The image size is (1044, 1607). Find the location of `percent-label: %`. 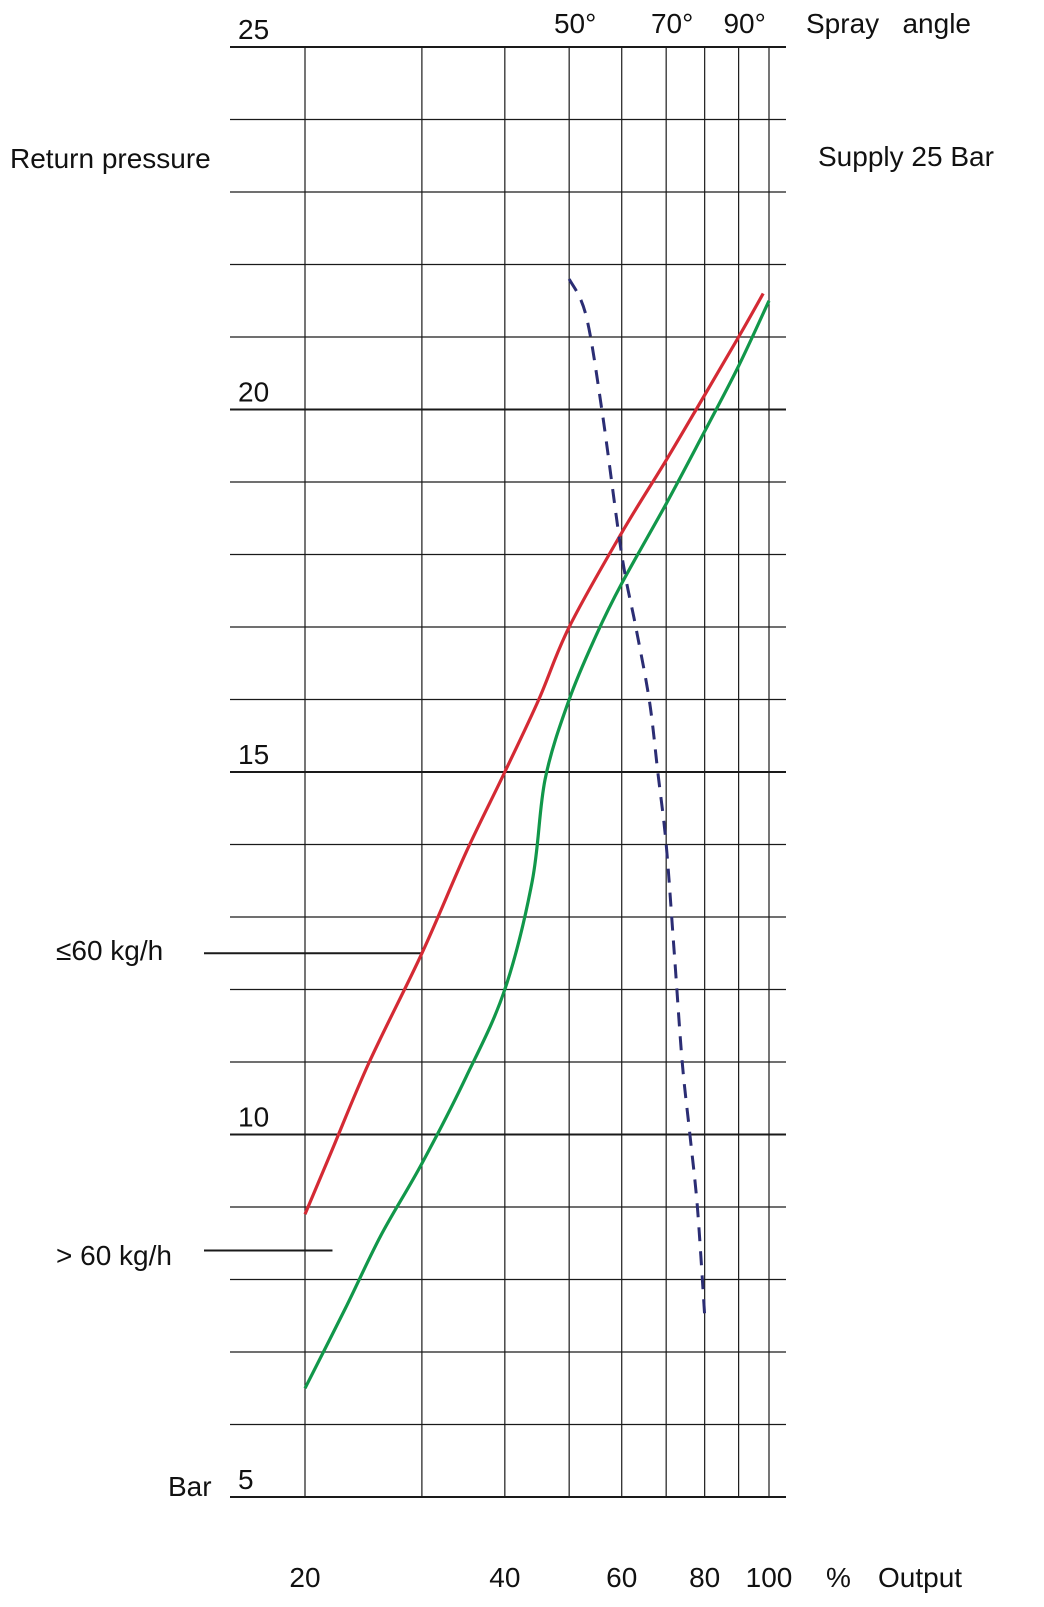

percent-label: % is located at coordinates (838, 1577).